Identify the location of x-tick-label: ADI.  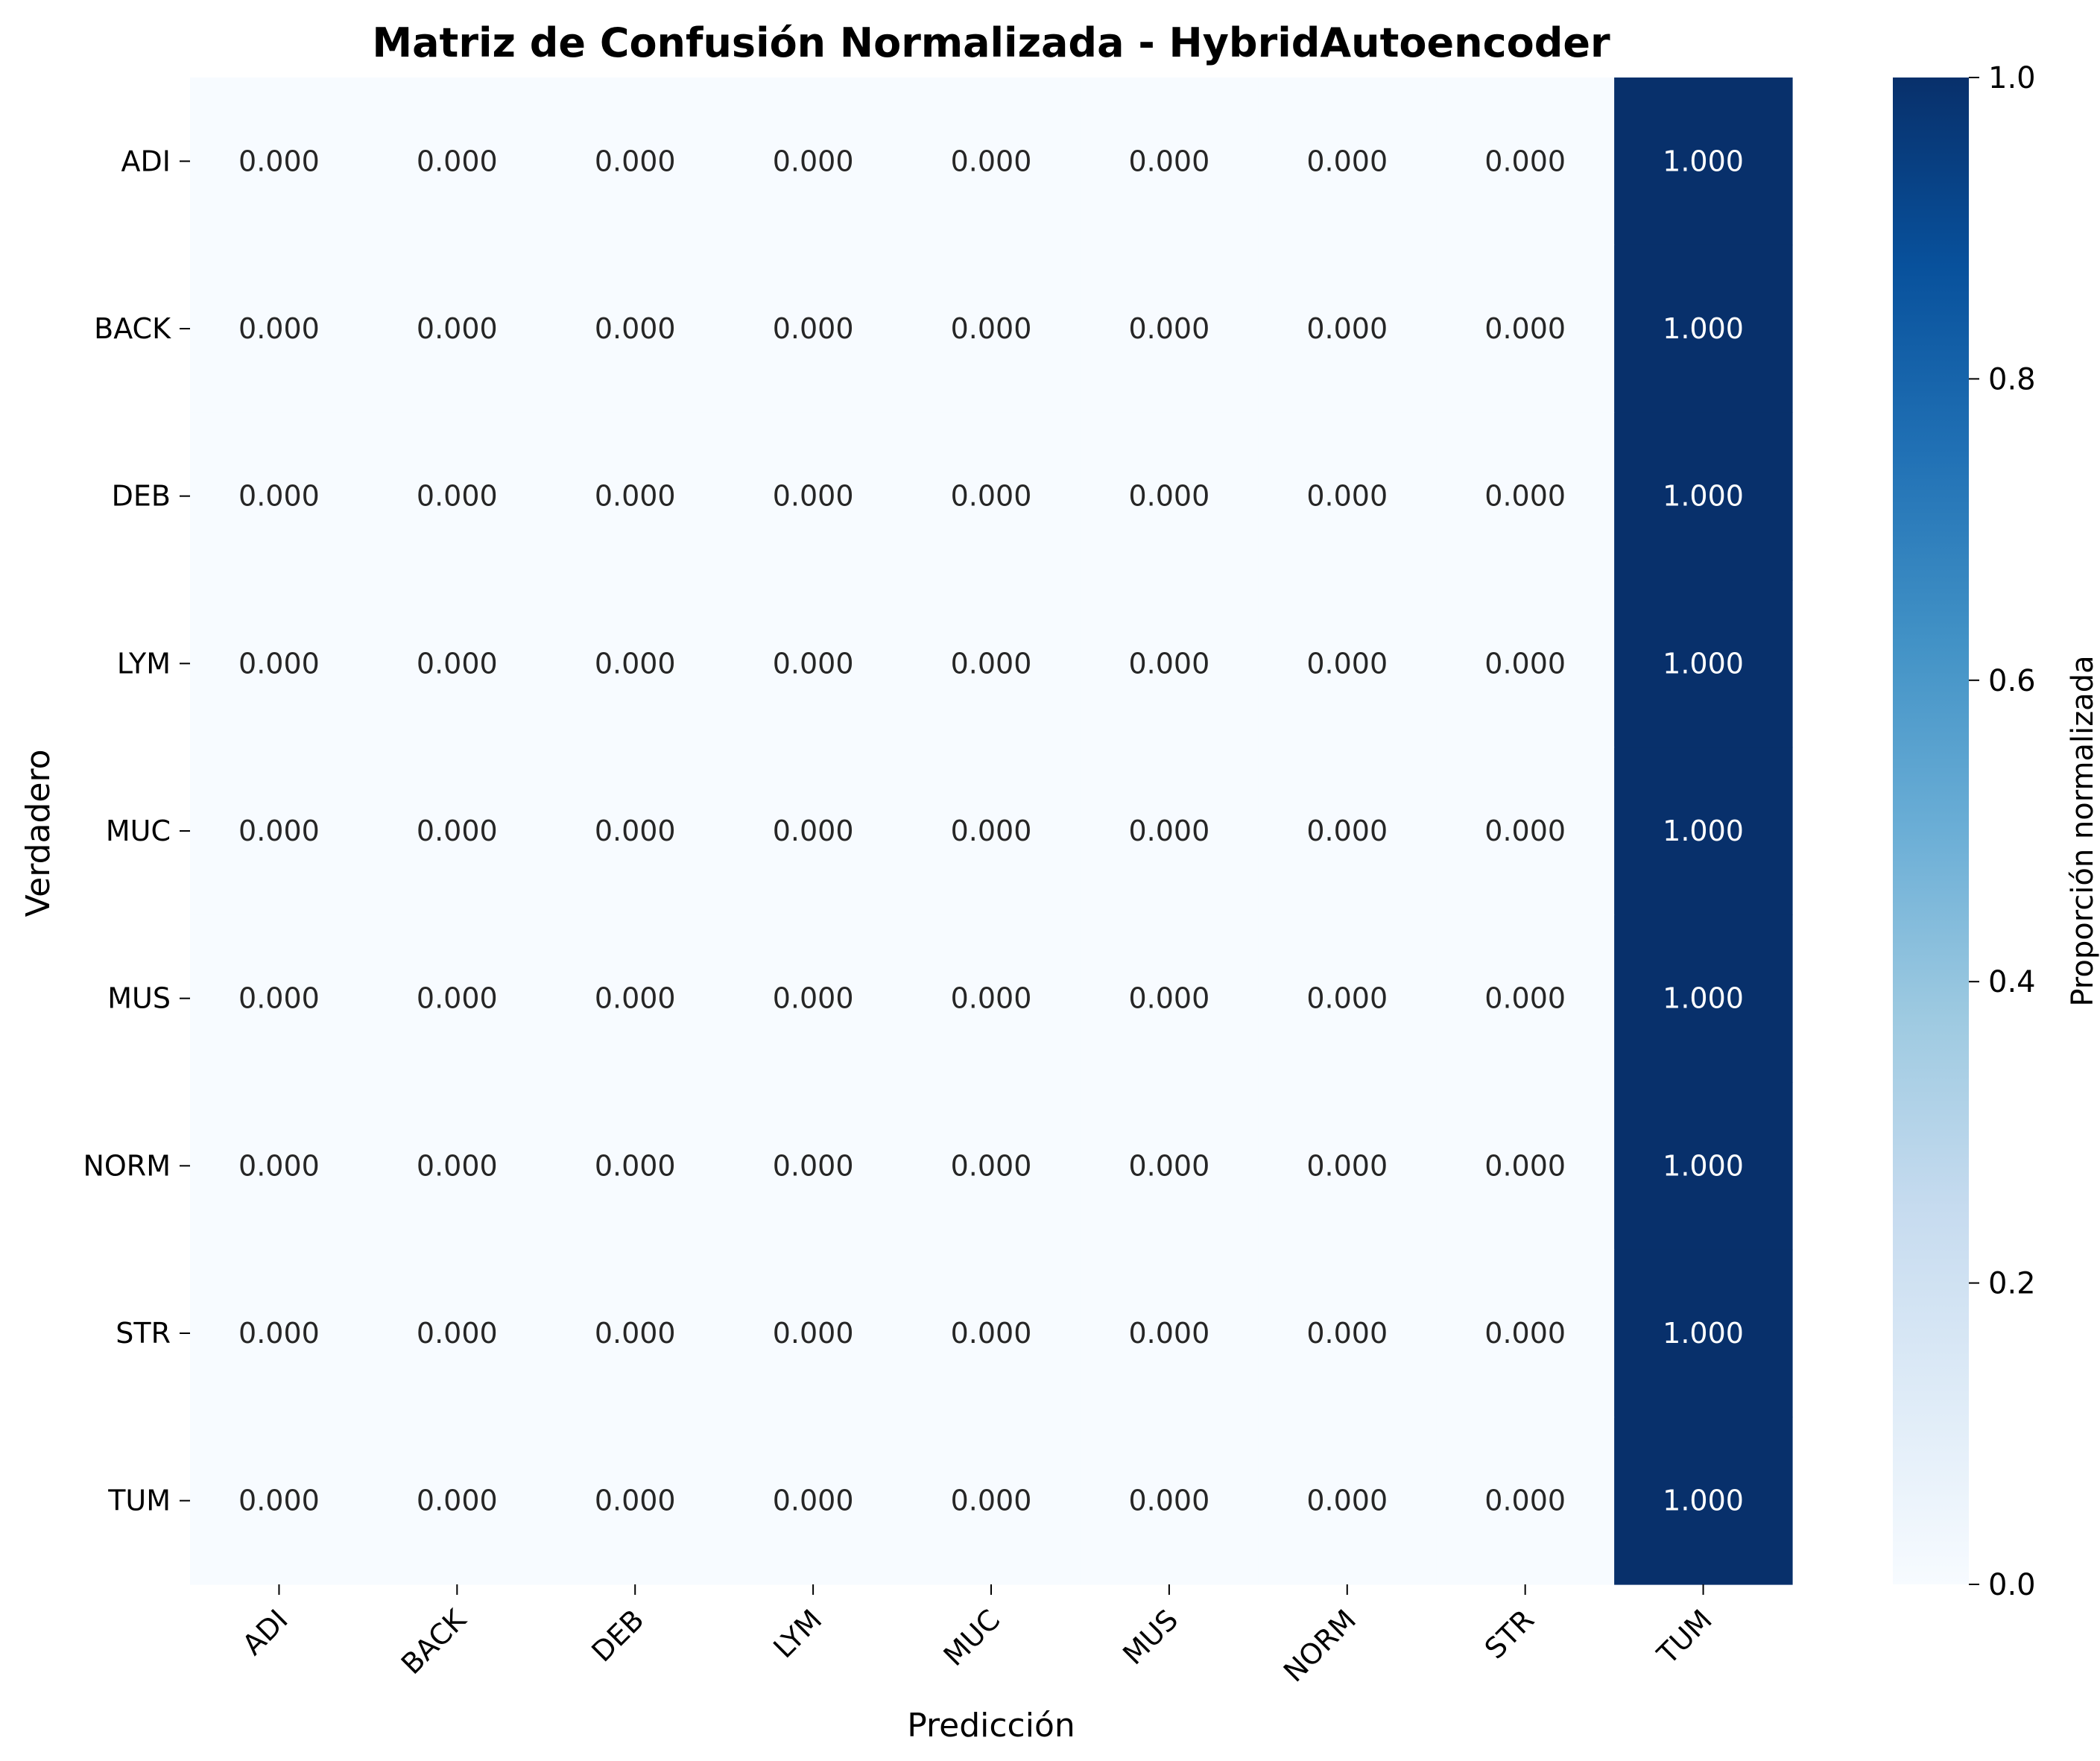
(265, 1632).